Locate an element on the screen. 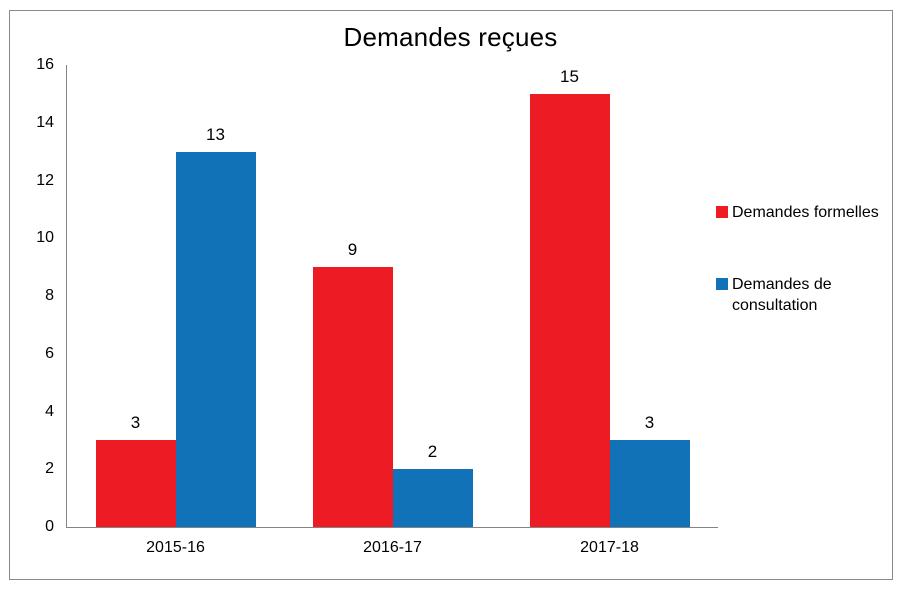  x-axis-category-label: 2017-18 is located at coordinates (609, 547).